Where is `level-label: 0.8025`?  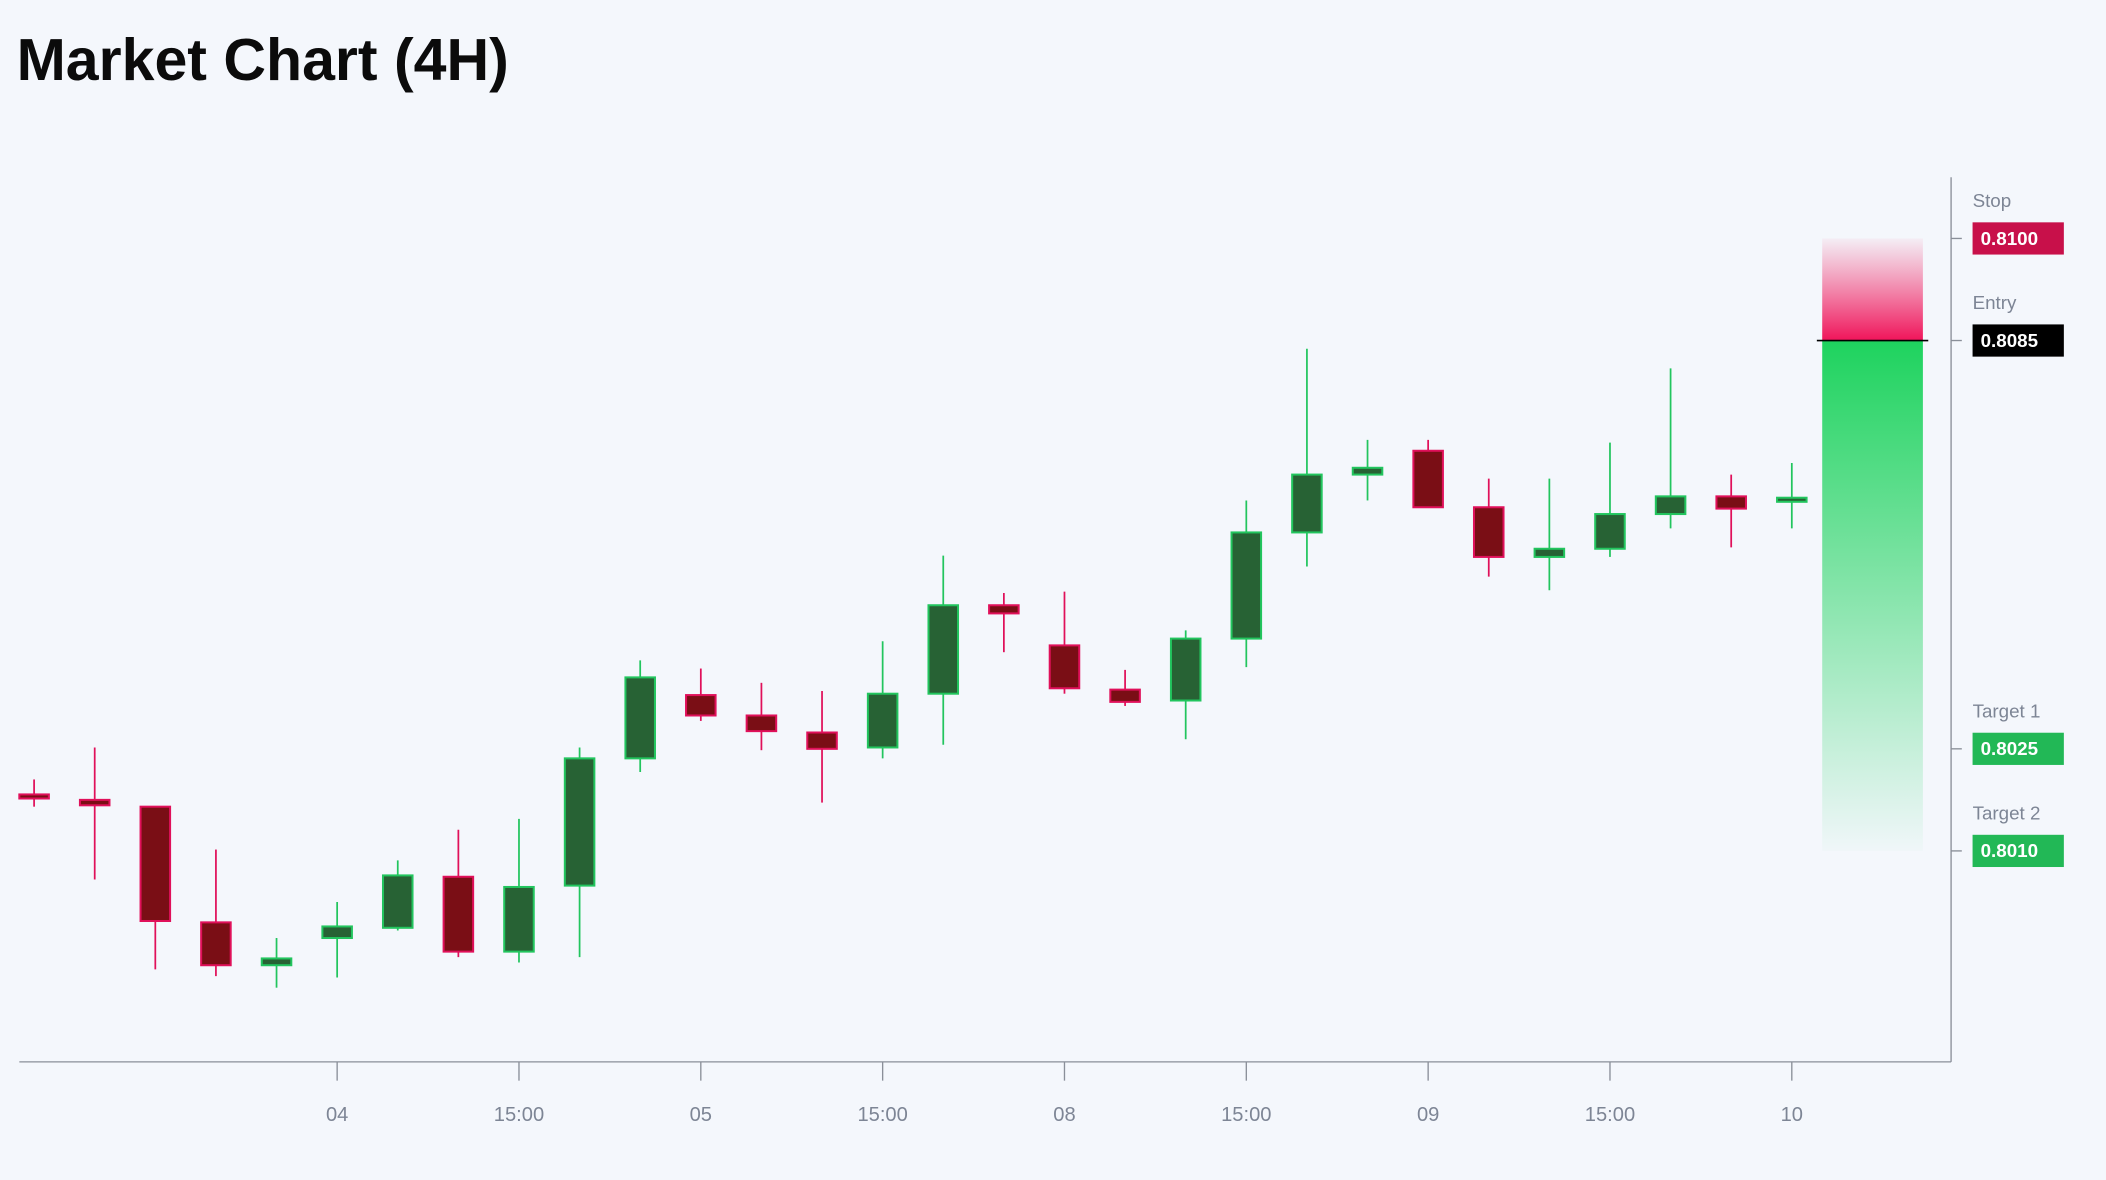 level-label: 0.8025 is located at coordinates (2009, 748).